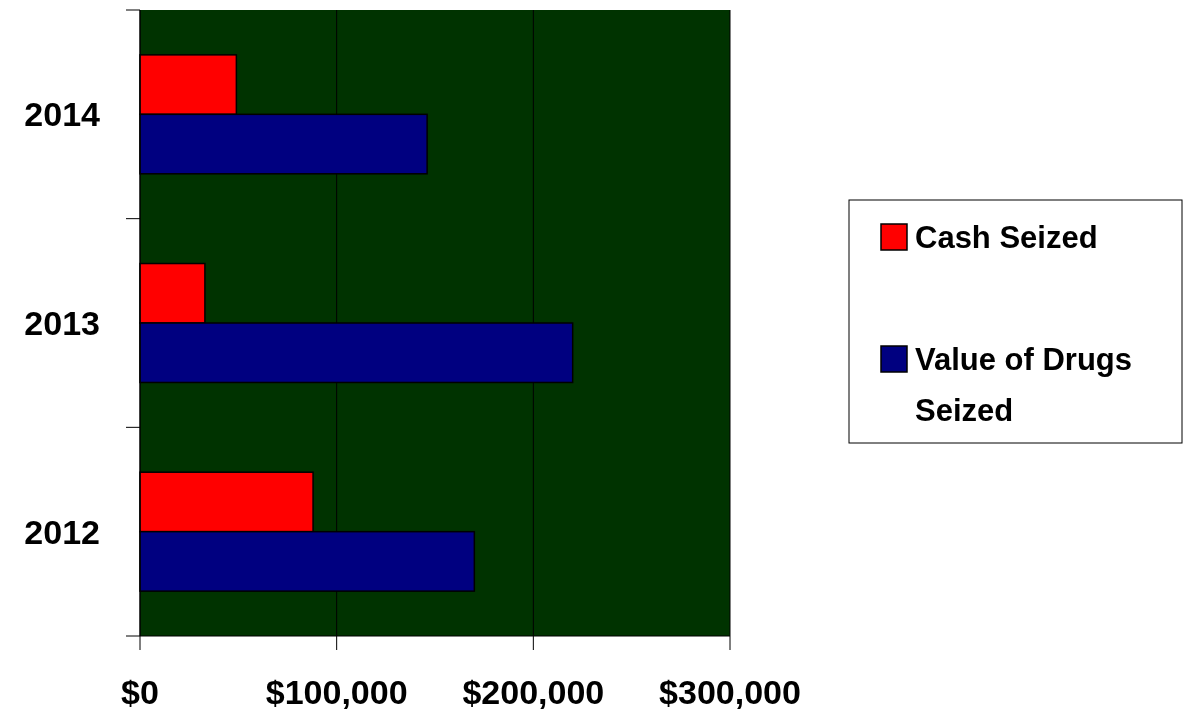  I want to click on y-tick-label: 2012, so click(62, 531).